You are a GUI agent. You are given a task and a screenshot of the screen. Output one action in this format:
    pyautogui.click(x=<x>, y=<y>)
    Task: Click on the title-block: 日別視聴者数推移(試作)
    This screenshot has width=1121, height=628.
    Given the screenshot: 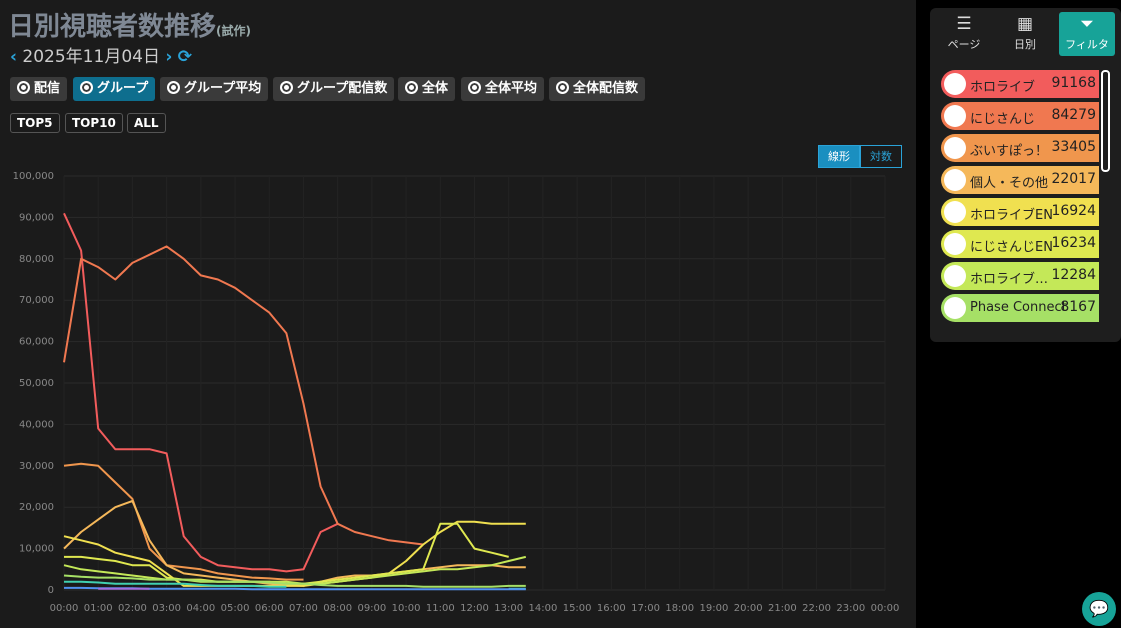 What is the action you would take?
    pyautogui.click(x=129, y=24)
    